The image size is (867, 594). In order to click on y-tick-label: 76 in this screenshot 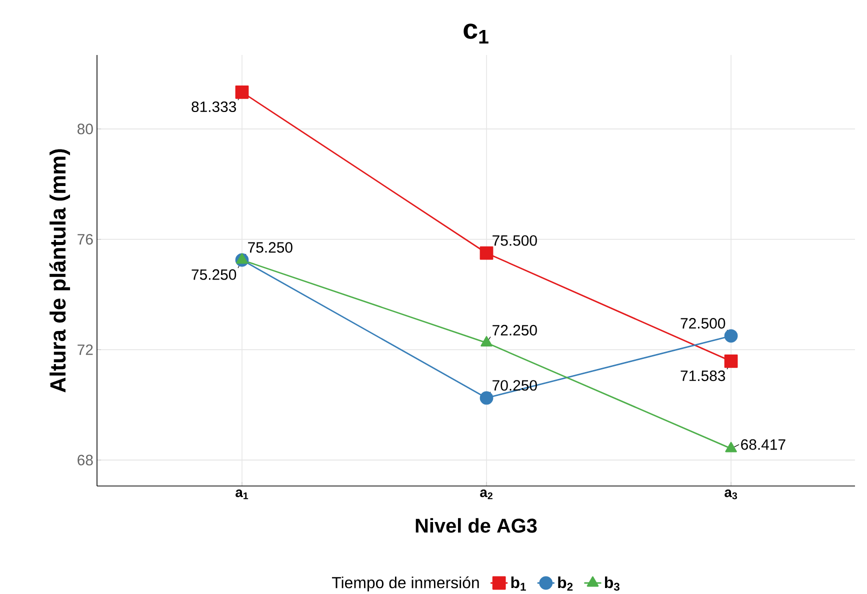, I will do `click(85, 239)`.